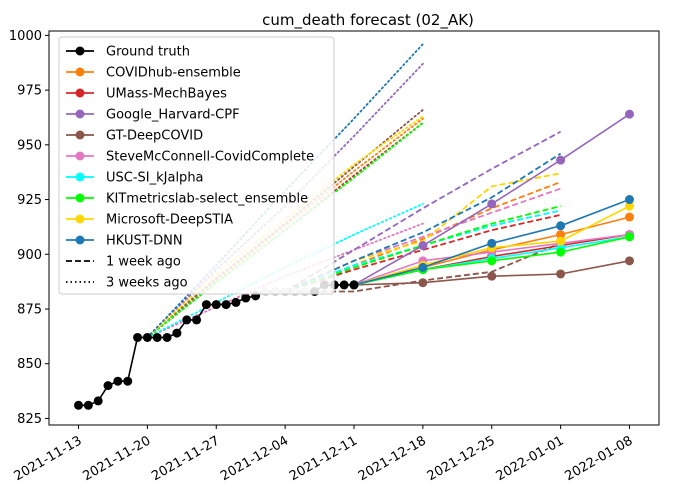 This screenshot has width=680, height=496. What do you see at coordinates (48, 458) in the screenshot?
I see `x-tick-label: 2021-11-13` at bounding box center [48, 458].